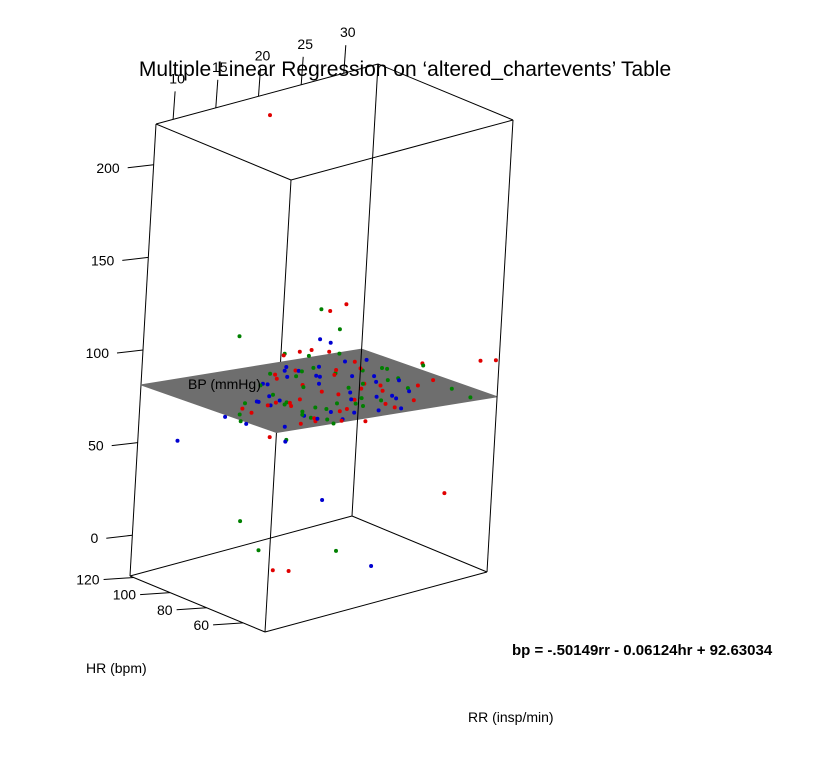  What do you see at coordinates (116, 668) in the screenshot?
I see `y-axis-label: HR (bpm)` at bounding box center [116, 668].